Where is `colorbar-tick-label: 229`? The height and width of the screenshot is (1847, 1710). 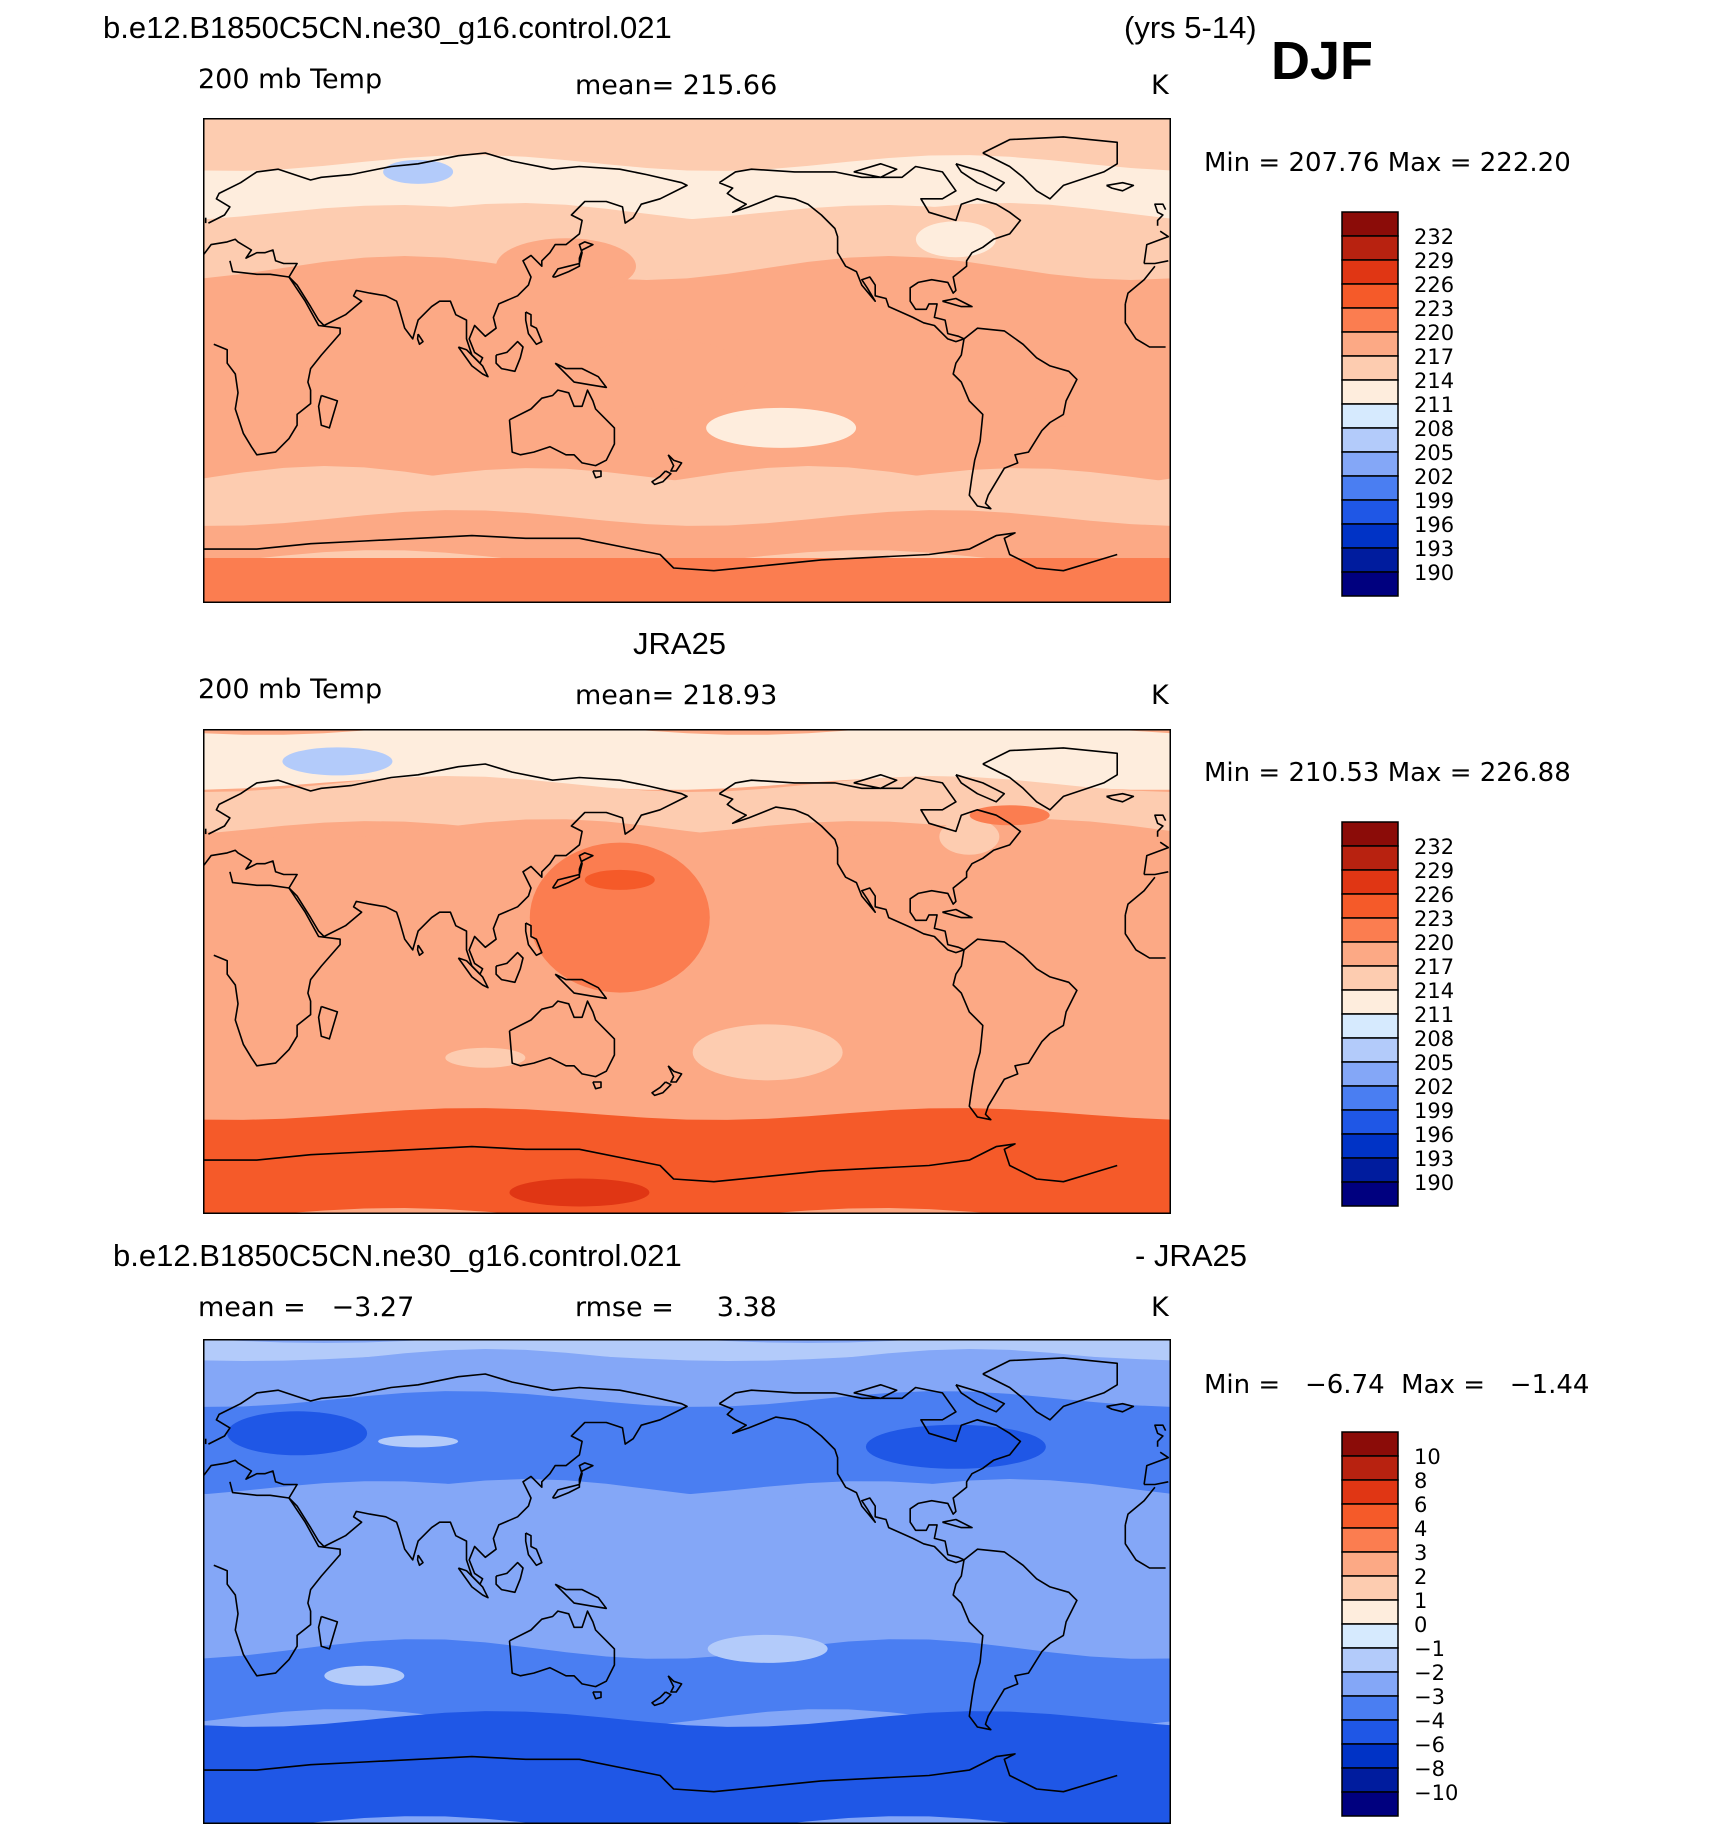
colorbar-tick-label: 229 is located at coordinates (1434, 871).